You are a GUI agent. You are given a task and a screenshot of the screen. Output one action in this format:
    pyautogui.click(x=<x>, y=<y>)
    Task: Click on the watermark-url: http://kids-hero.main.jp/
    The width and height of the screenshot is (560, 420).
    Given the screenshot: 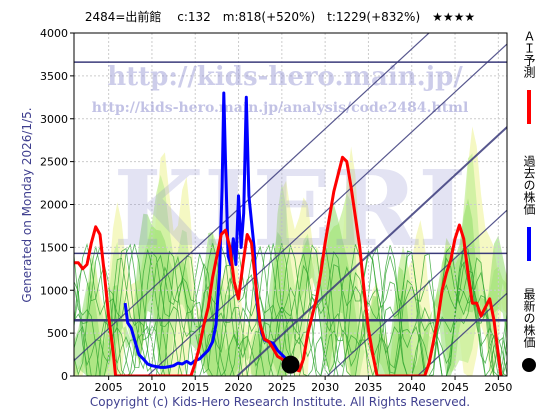 What is the action you would take?
    pyautogui.click(x=285, y=77)
    